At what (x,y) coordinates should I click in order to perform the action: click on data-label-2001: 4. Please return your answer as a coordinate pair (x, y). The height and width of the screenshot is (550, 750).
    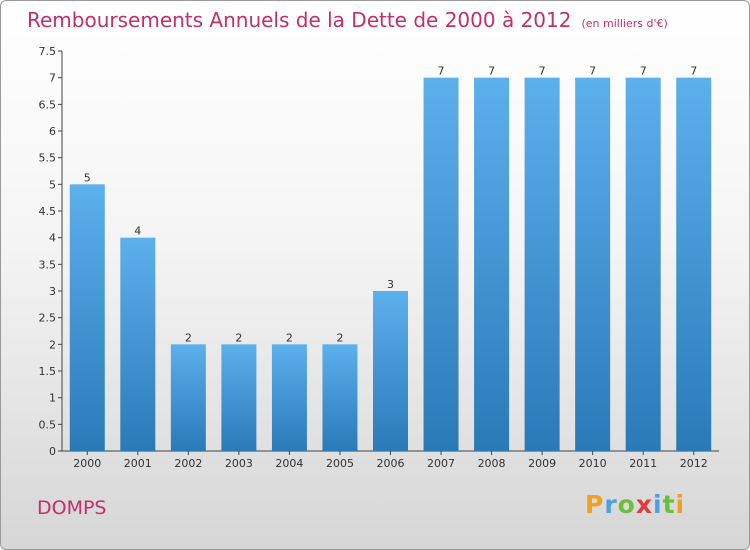
    Looking at the image, I should click on (137, 231).